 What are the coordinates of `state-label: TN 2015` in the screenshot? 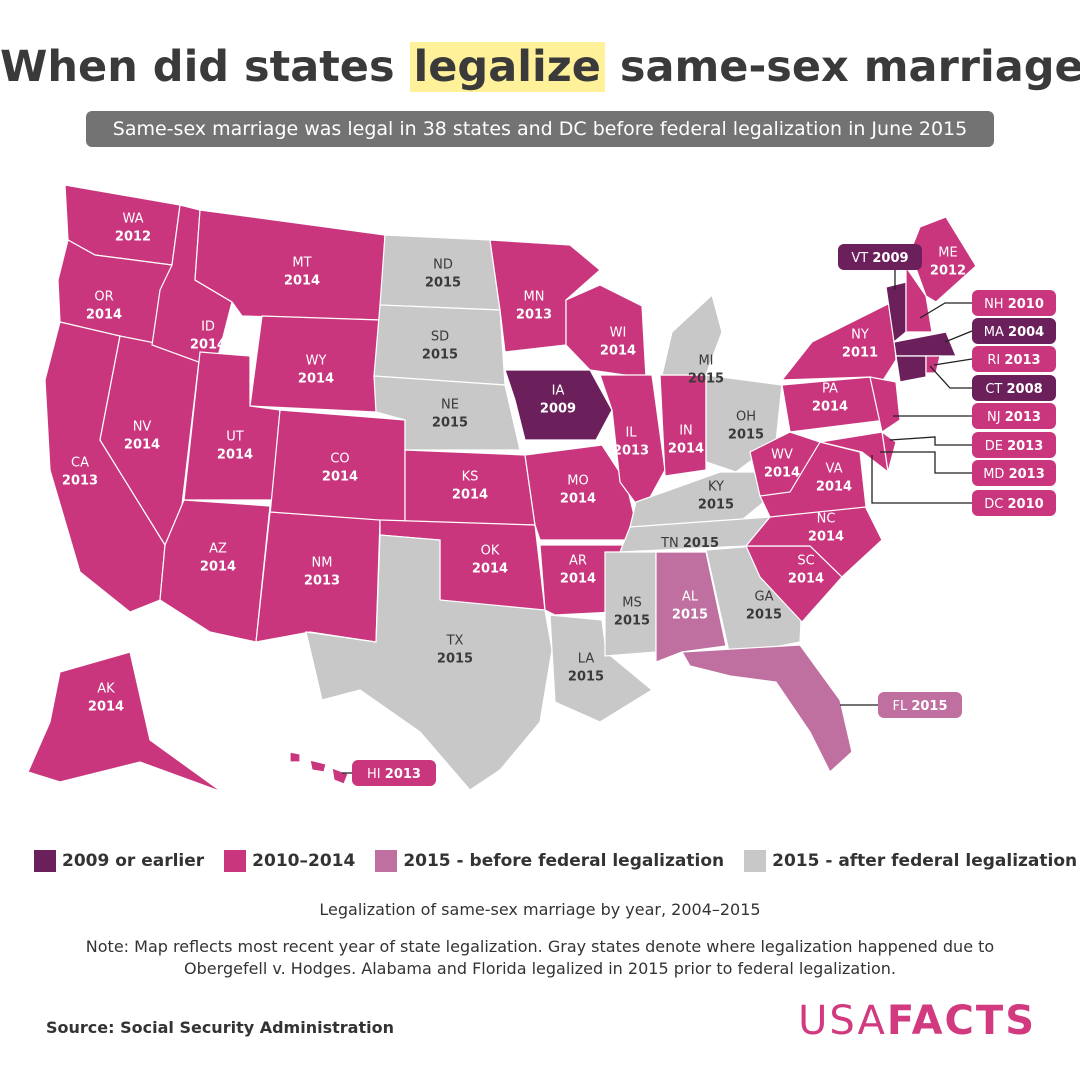 It's located at (689, 543).